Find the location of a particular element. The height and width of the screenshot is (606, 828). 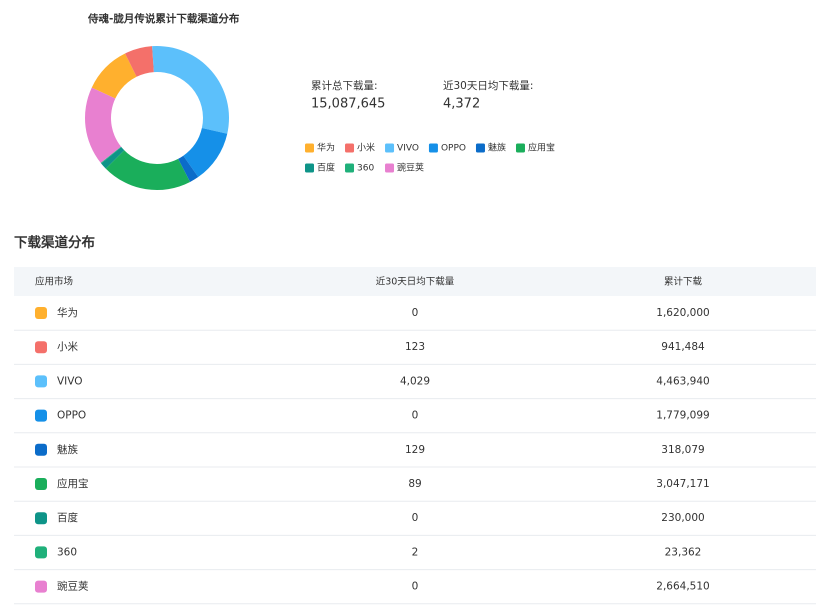

legend-label: 应用宝 is located at coordinates (541, 148).